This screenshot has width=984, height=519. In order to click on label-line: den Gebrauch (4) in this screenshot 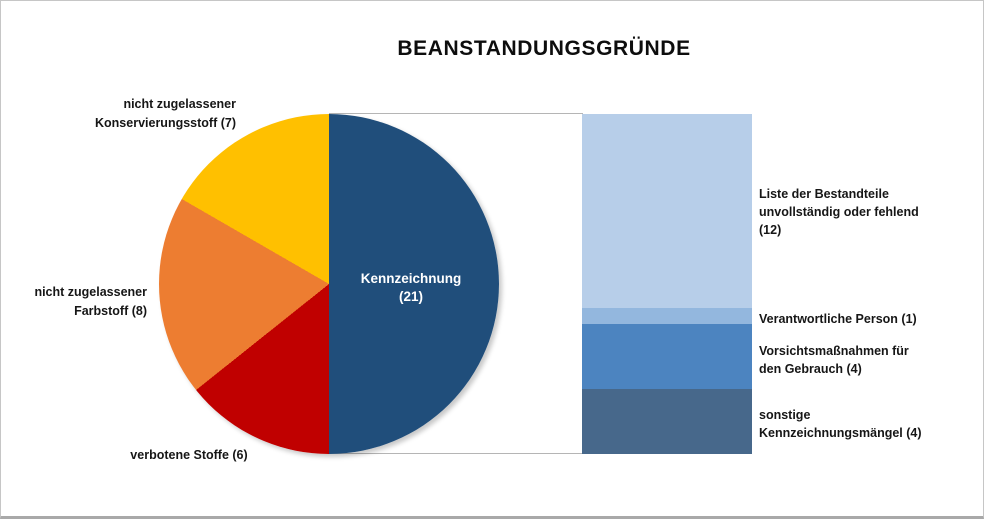, I will do `click(810, 369)`.